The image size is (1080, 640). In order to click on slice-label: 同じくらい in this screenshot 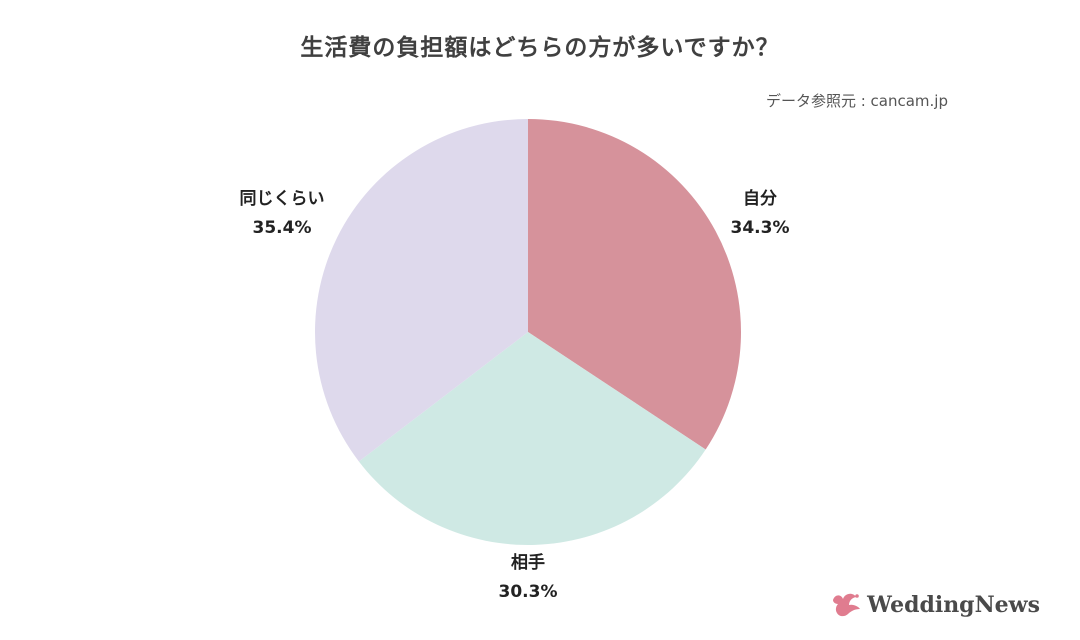, I will do `click(282, 199)`.